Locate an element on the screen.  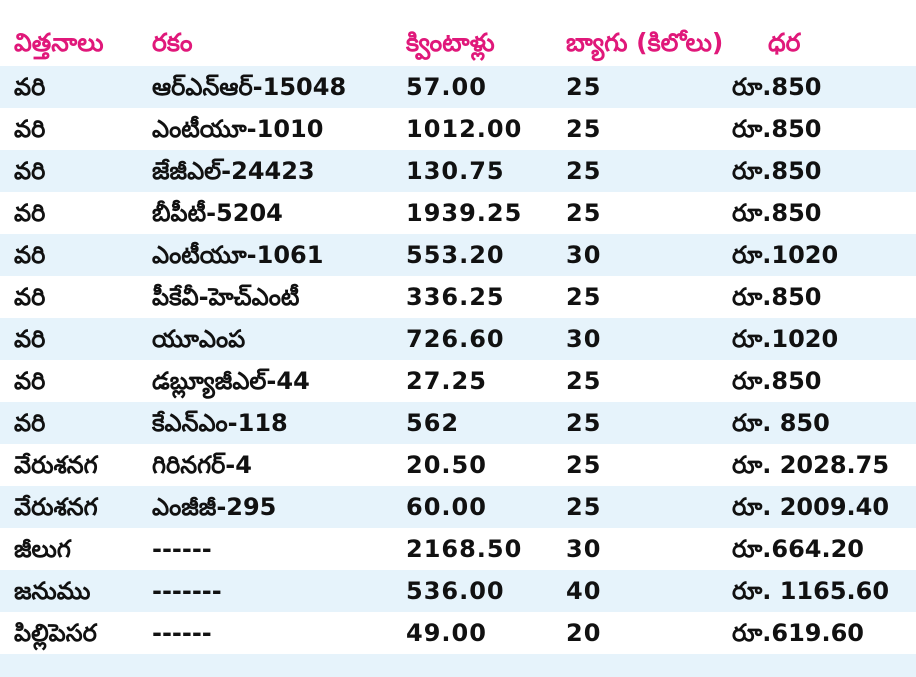
table-row: వేరుశనగ గిరినగర్-4 20.50 25 రూ. 2028.75 is located at coordinates (458, 465).